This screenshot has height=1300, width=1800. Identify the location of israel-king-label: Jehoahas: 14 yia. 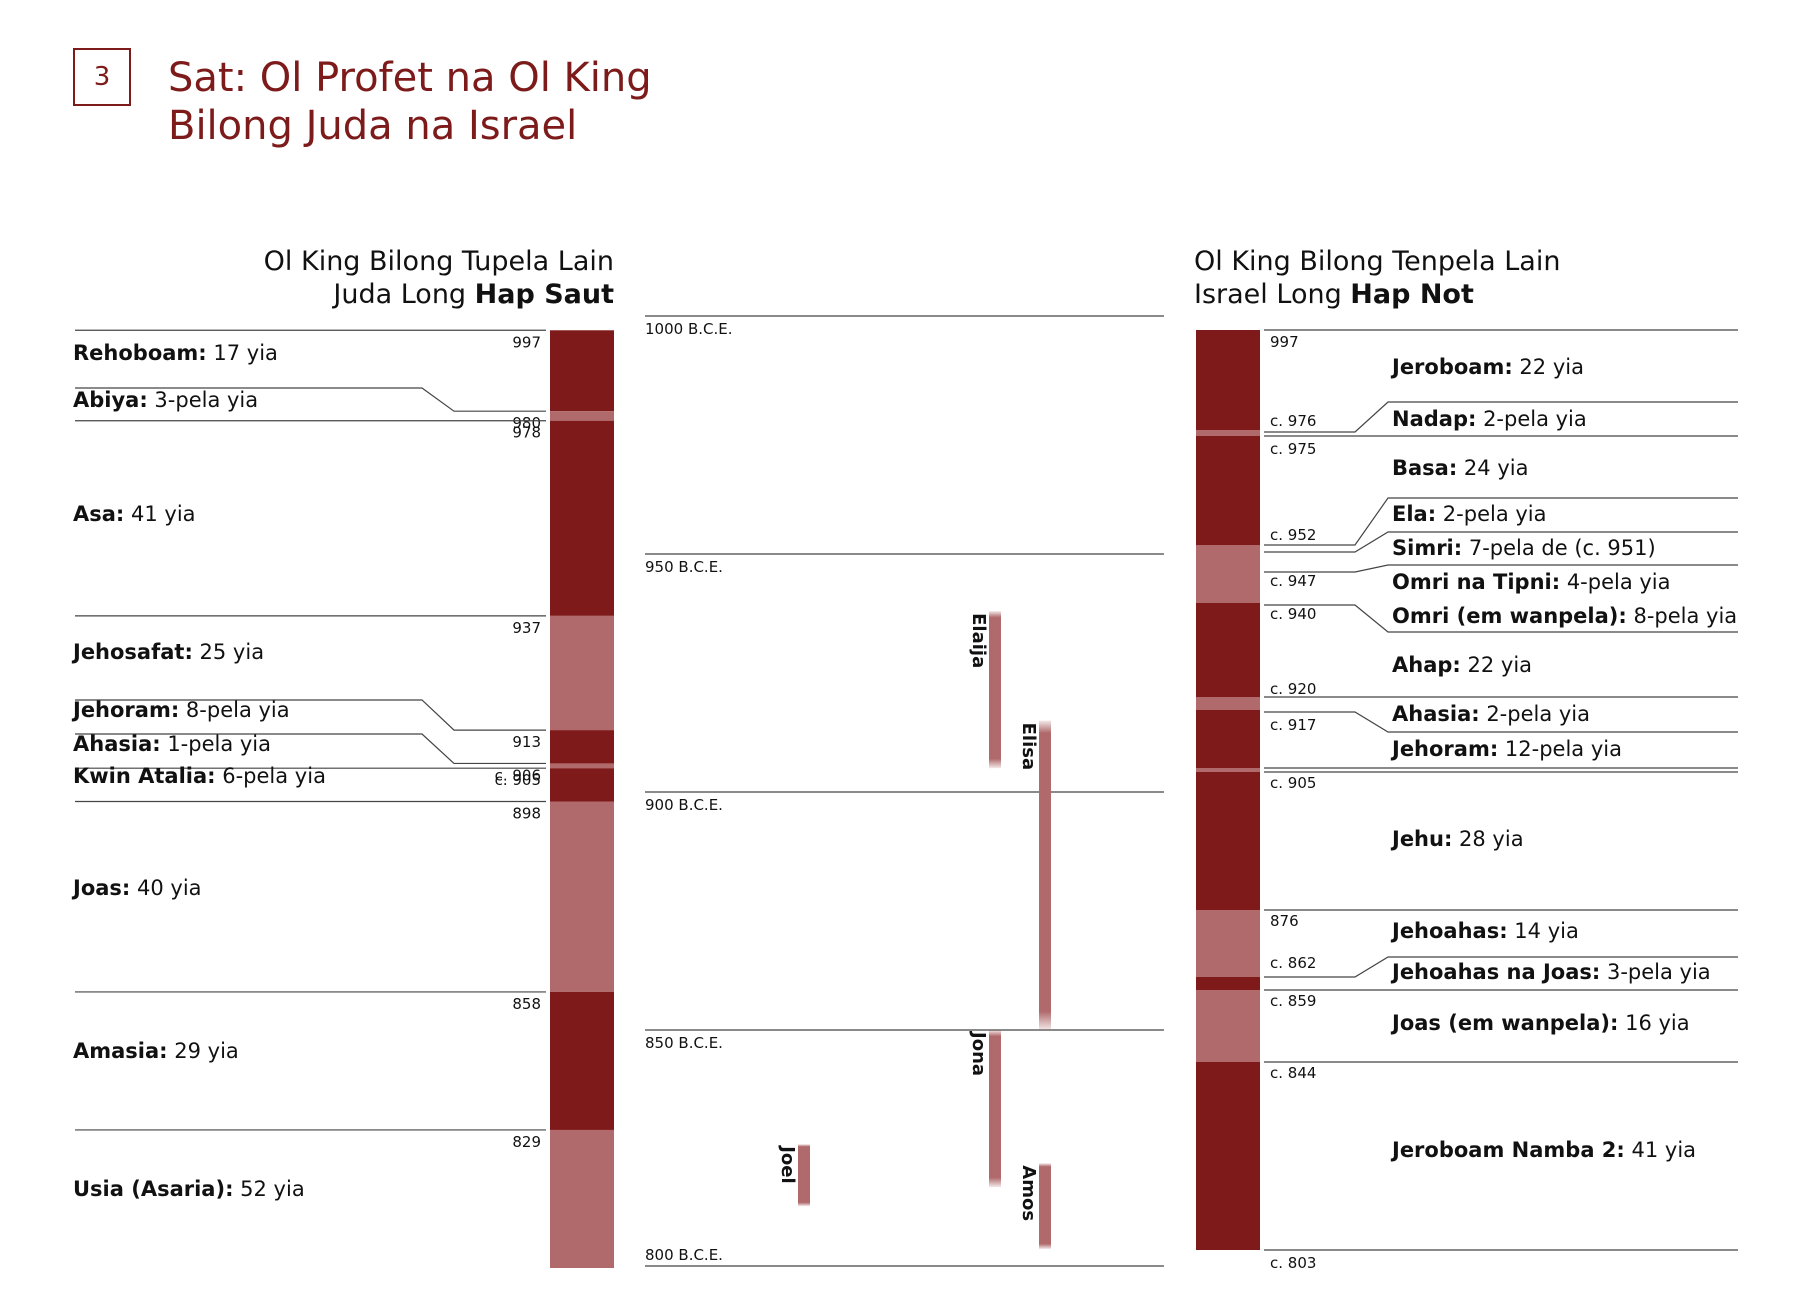
(1484, 931).